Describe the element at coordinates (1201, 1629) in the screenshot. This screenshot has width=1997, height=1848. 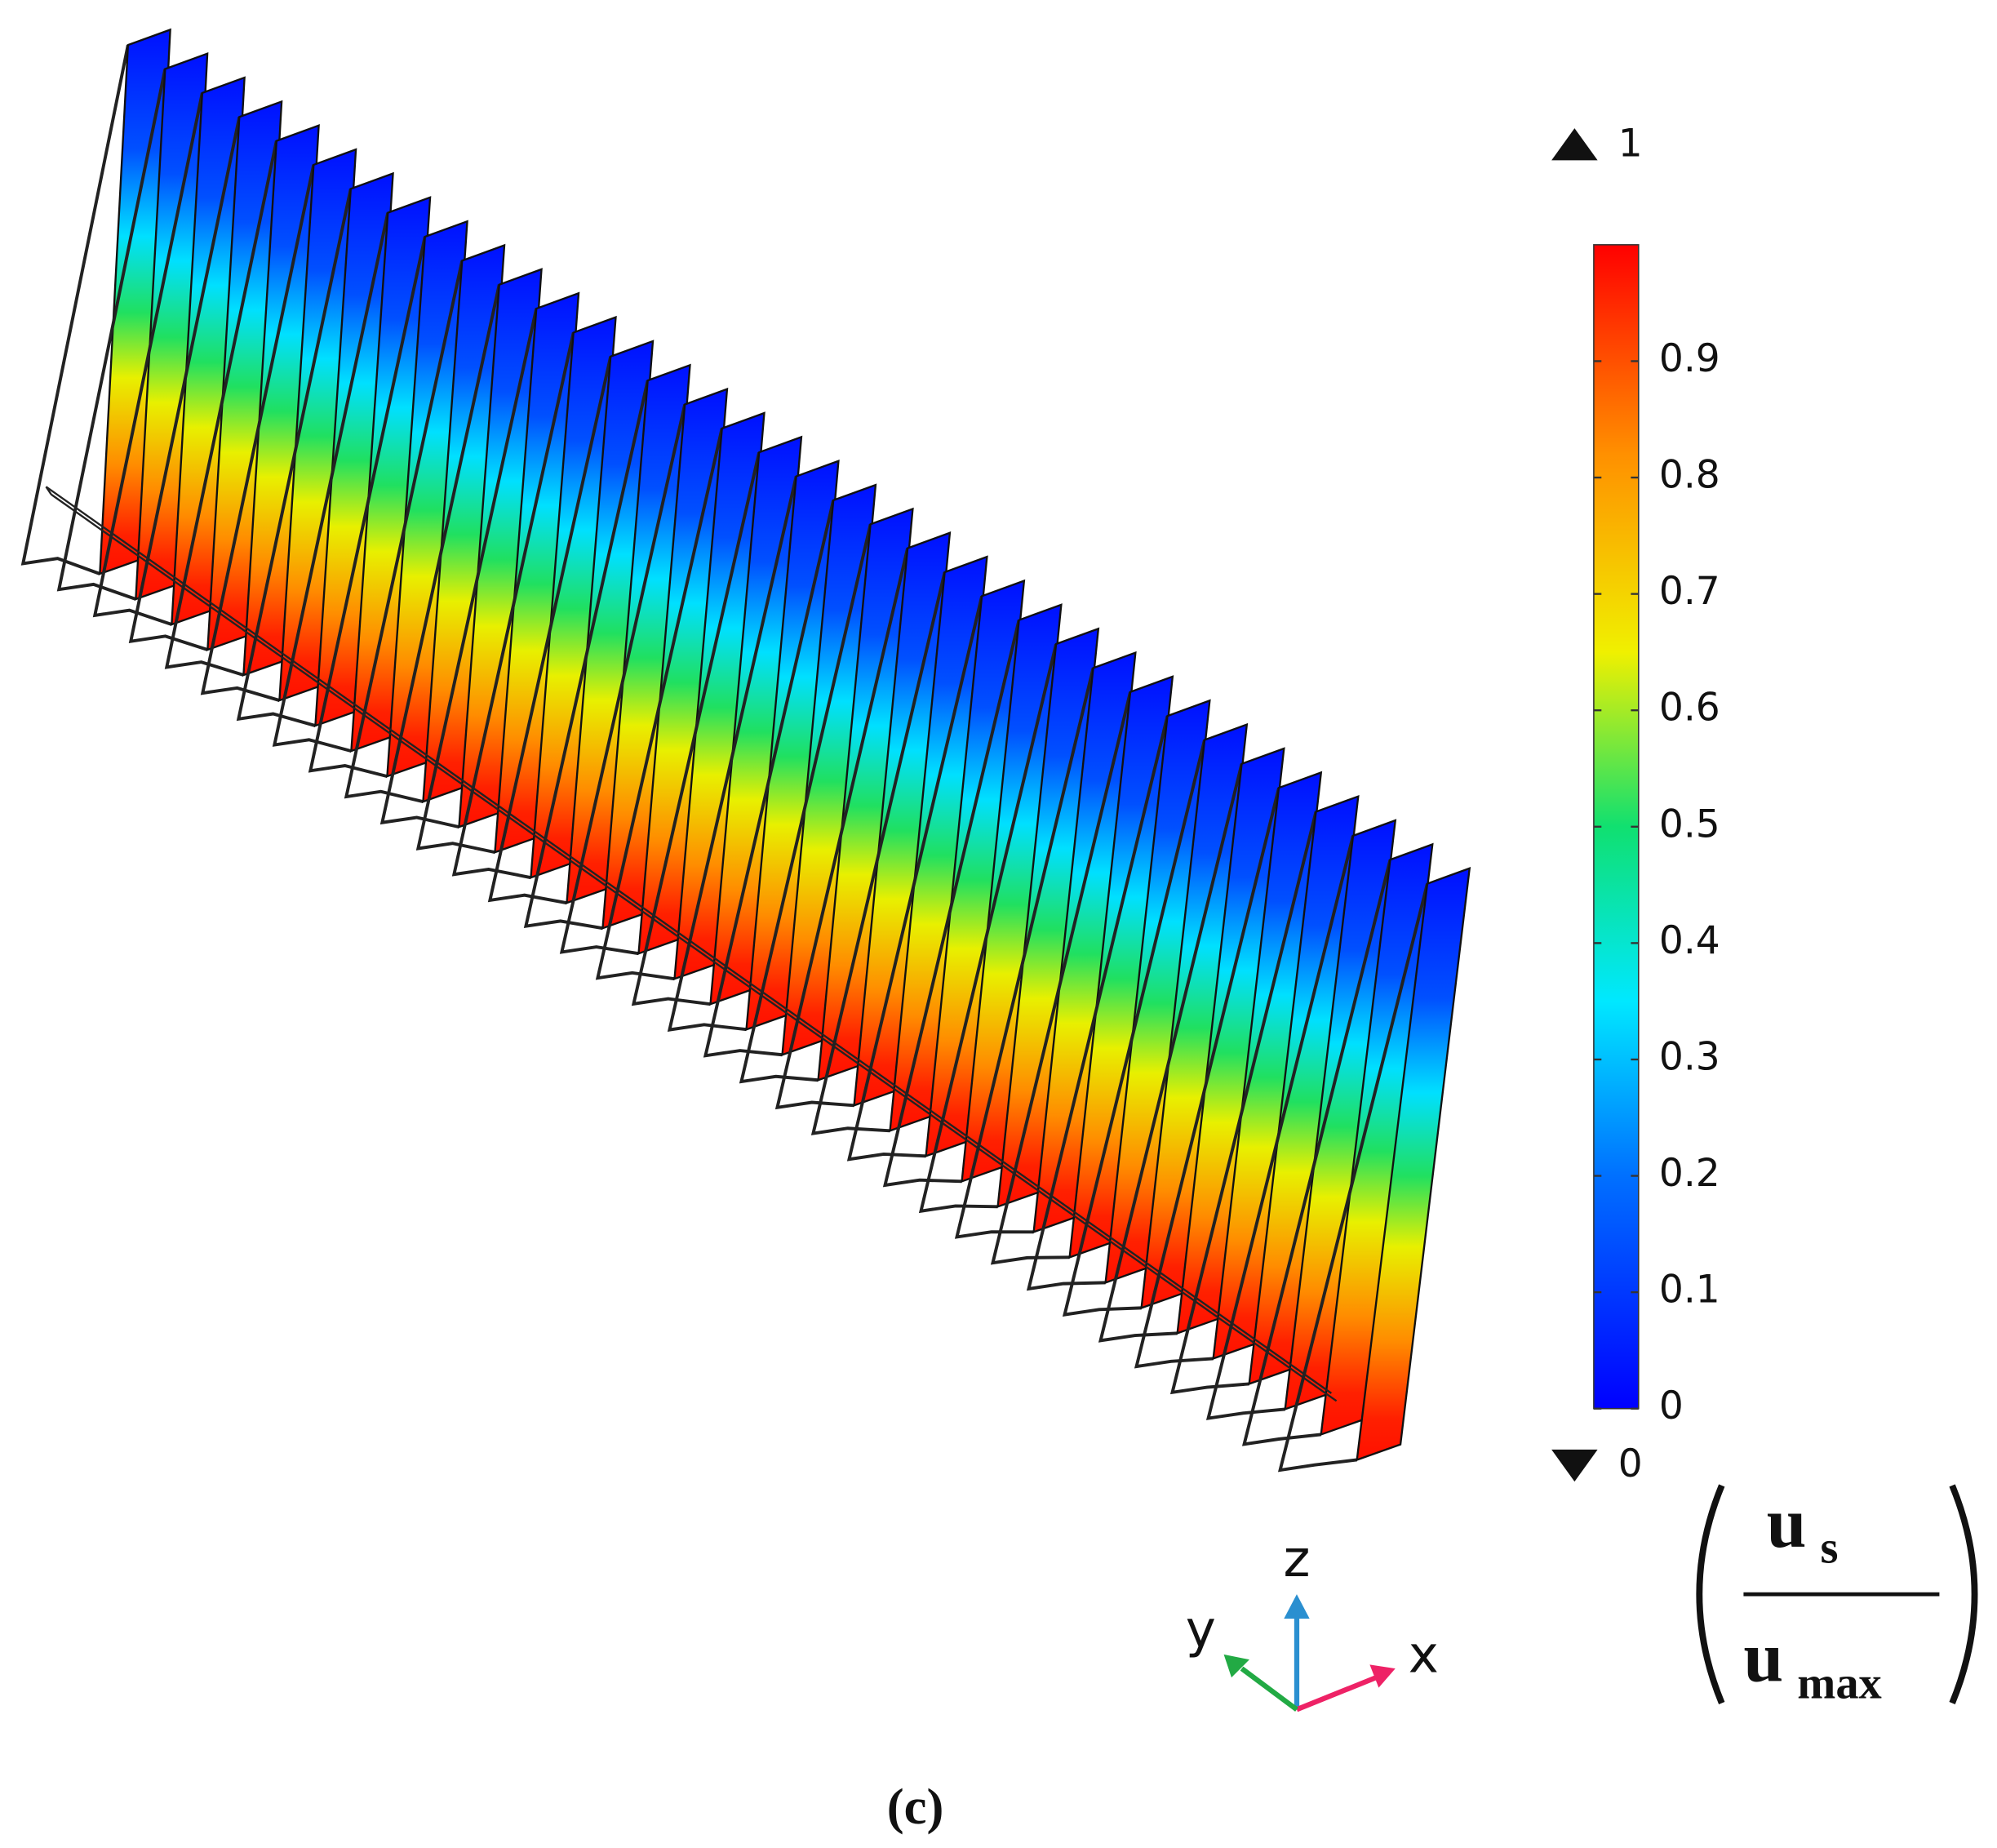
I see `y-label: y` at that location.